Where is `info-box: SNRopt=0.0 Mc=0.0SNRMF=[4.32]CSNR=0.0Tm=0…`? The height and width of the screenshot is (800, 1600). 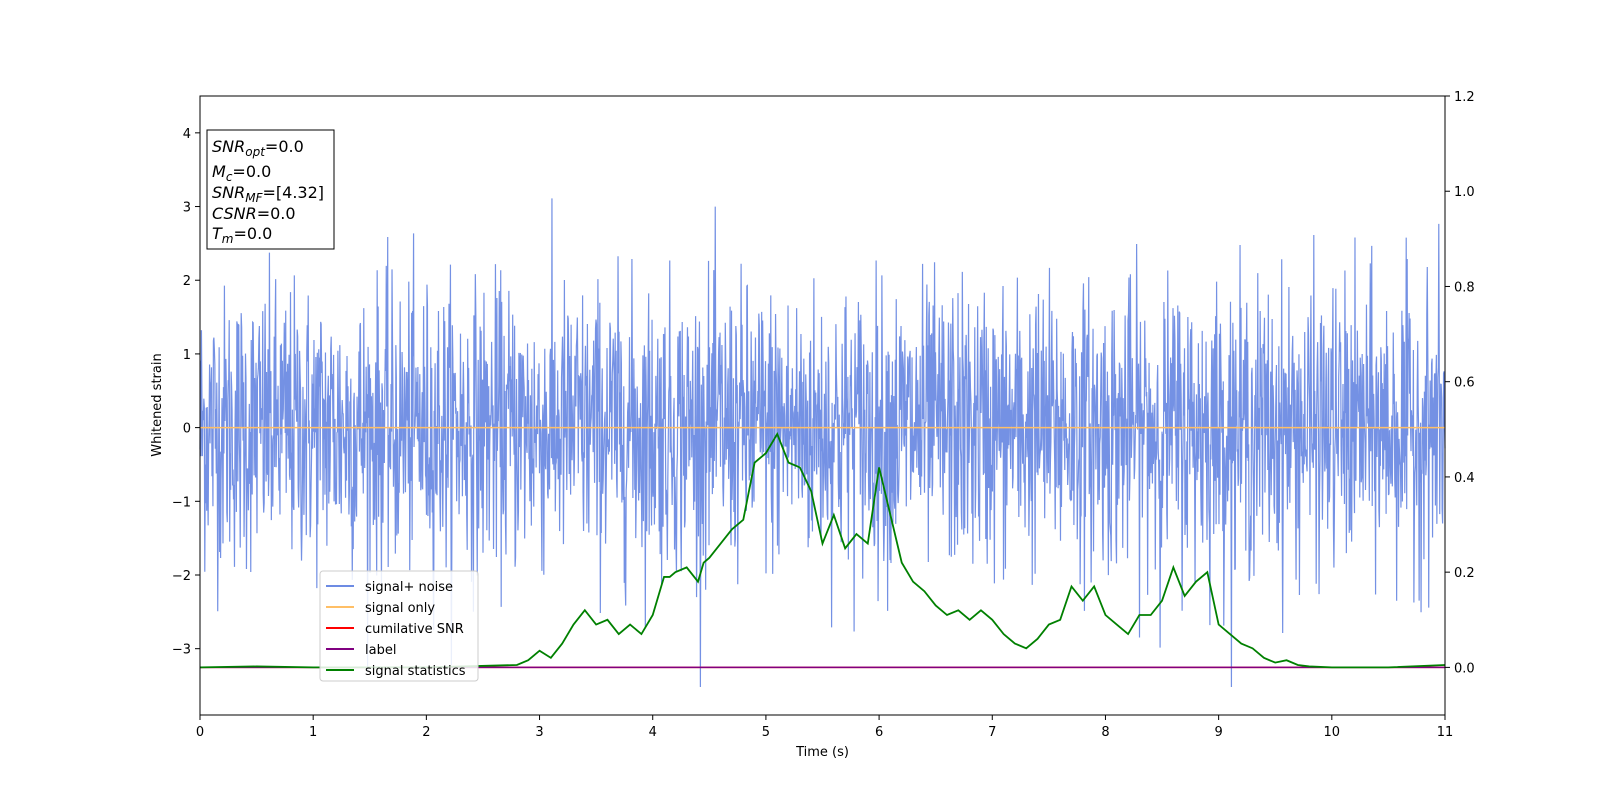
info-box: SNRopt=0.0 Mc=0.0SNRMF=[4.32]CSNR=0.0Tm=0… is located at coordinates (270, 189).